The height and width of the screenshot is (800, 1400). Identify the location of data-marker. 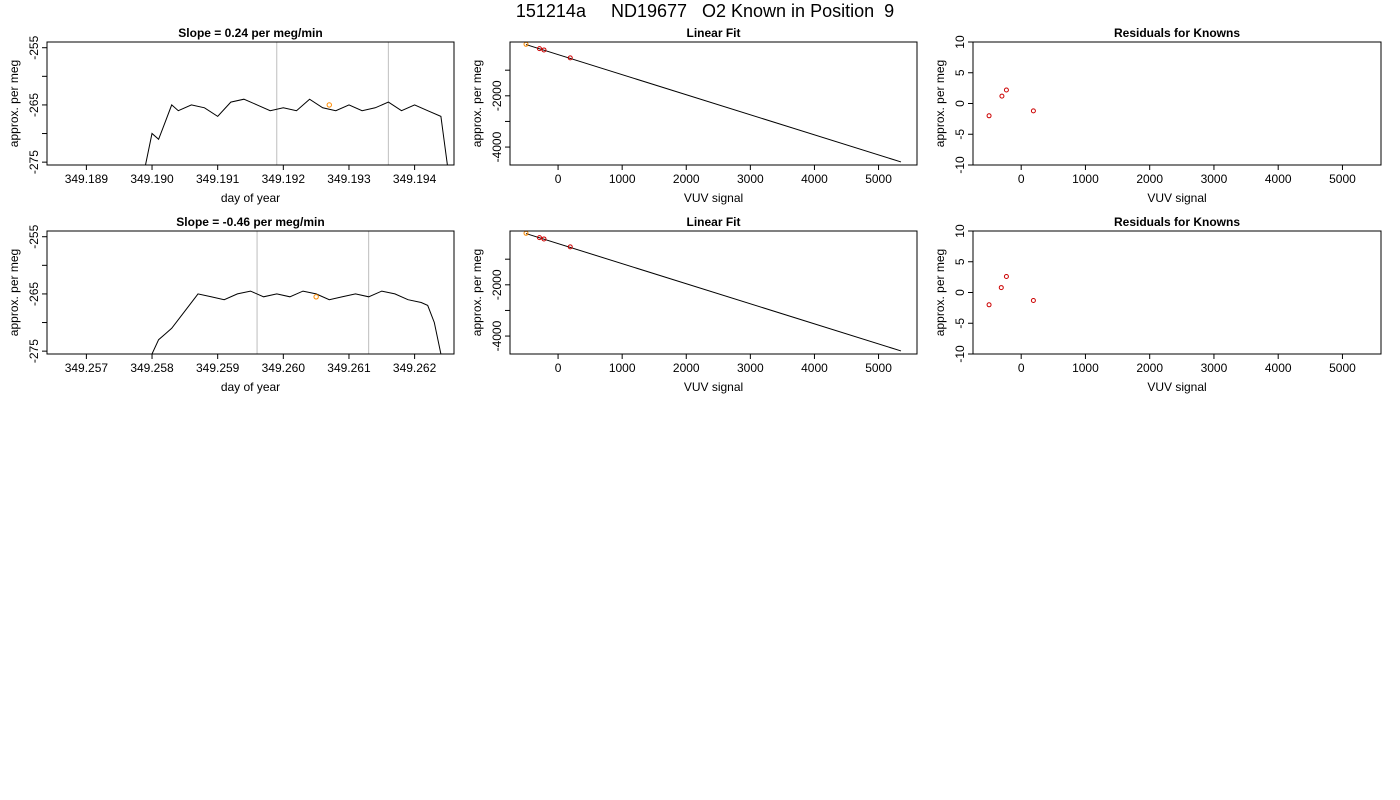
(329, 105).